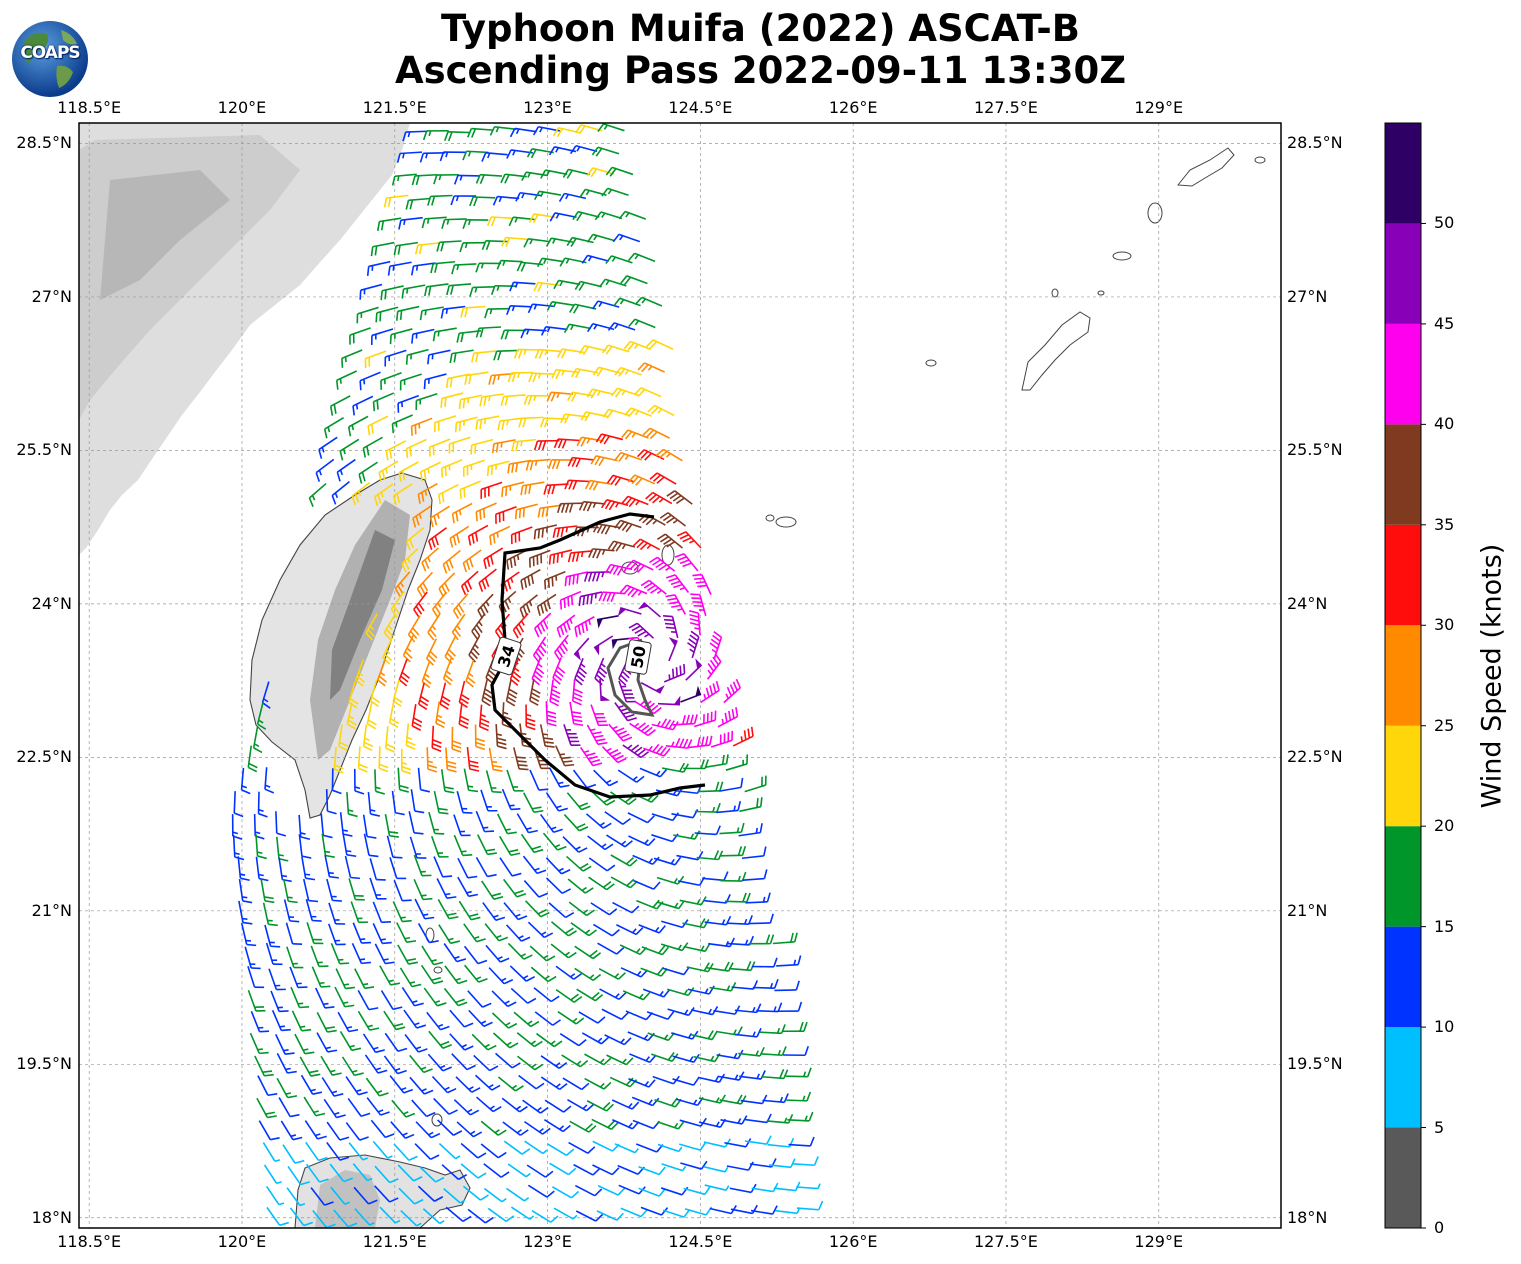 Image resolution: width=1521 pixels, height=1264 pixels. I want to click on barb-shaft, so click(607, 948).